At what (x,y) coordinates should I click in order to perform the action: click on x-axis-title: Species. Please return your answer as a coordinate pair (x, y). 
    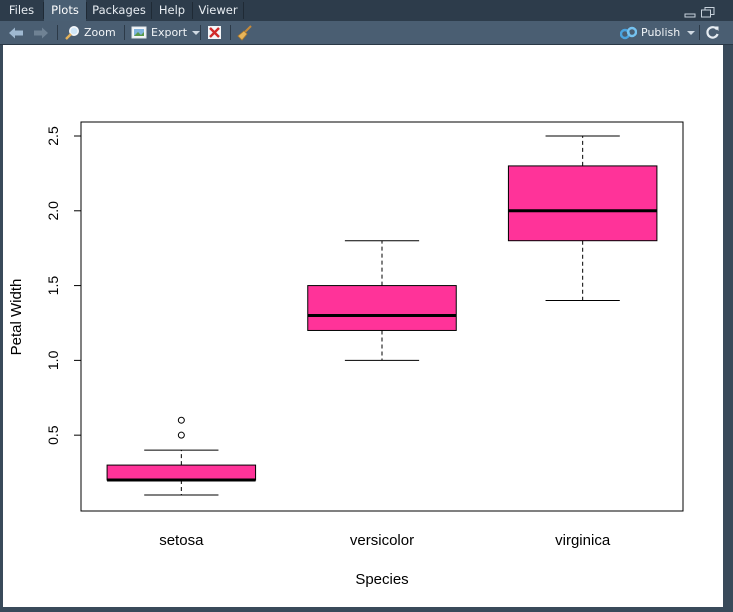
    Looking at the image, I should click on (381, 579).